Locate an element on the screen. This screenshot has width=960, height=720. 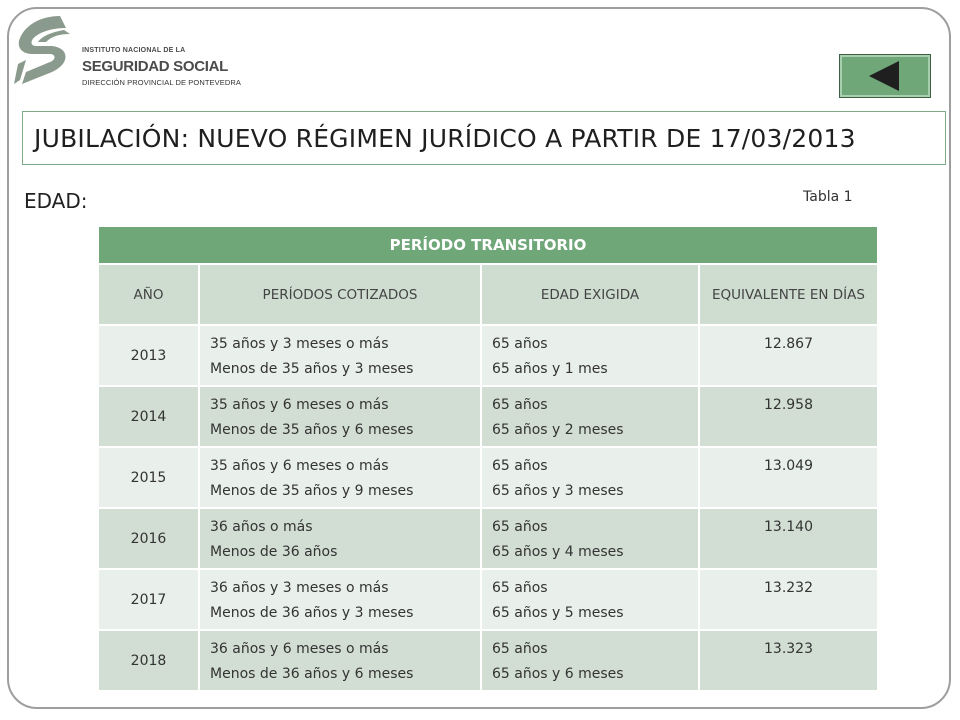
days-cell: 12.867 is located at coordinates (788, 355).